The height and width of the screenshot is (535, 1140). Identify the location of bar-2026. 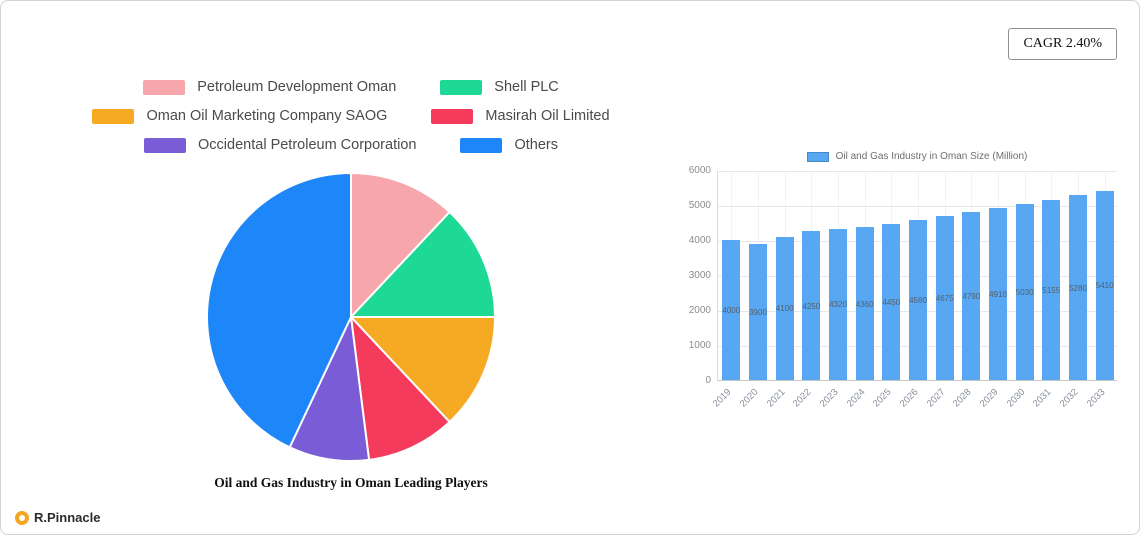
(918, 300).